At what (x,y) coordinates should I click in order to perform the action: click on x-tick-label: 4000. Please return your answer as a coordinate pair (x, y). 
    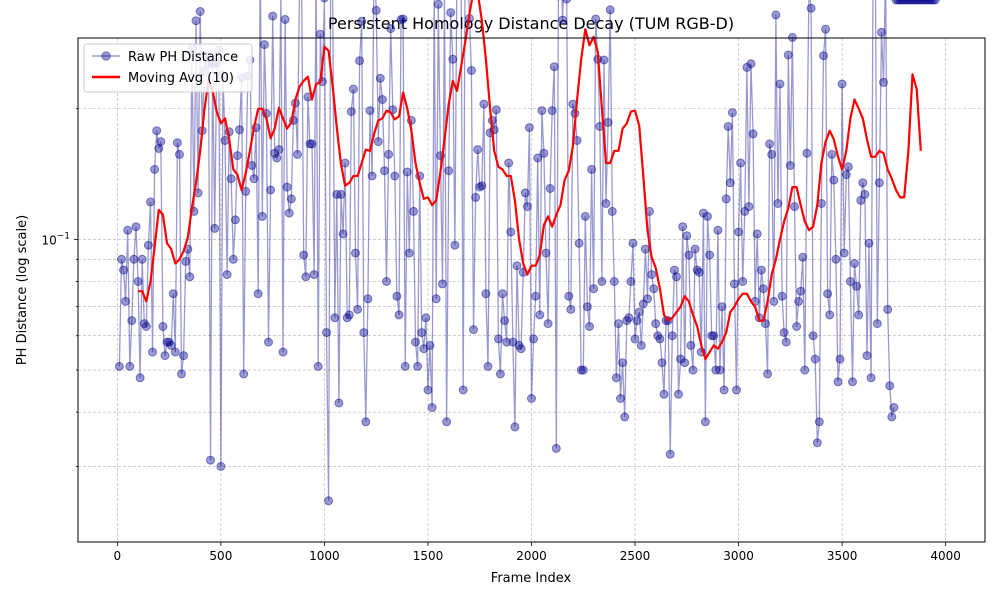
    Looking at the image, I should click on (945, 556).